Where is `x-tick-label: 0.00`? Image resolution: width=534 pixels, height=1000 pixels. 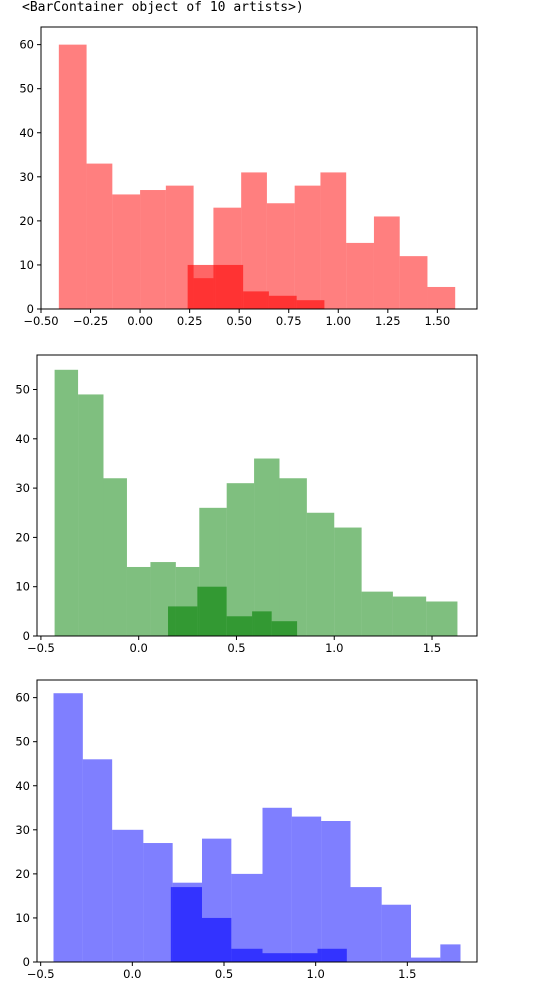 x-tick-label: 0.00 is located at coordinates (140, 321).